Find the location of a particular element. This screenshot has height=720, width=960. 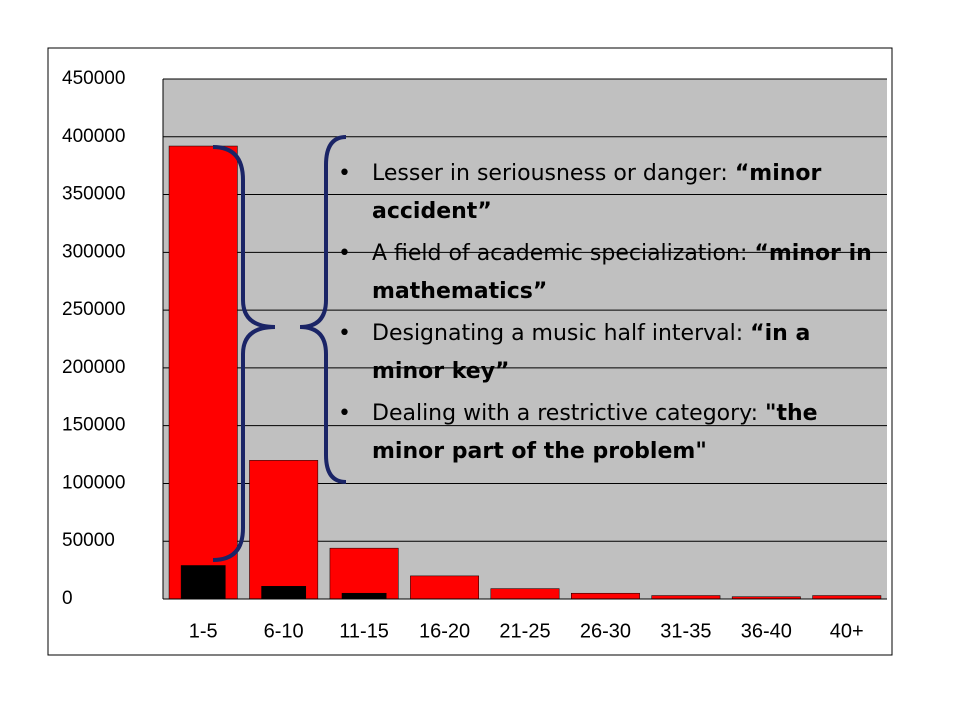

definition-example: “in a minor key” is located at coordinates (591, 352).